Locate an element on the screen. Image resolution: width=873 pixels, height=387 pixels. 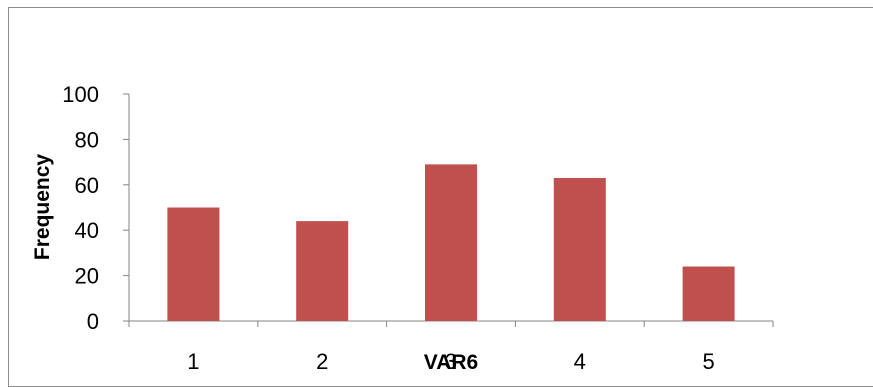
y-tick-label: 40 is located at coordinates (87, 230).